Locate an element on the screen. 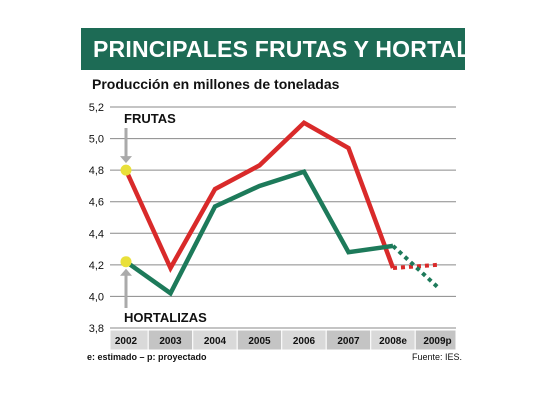  x-tick-label: 2004 is located at coordinates (215, 341).